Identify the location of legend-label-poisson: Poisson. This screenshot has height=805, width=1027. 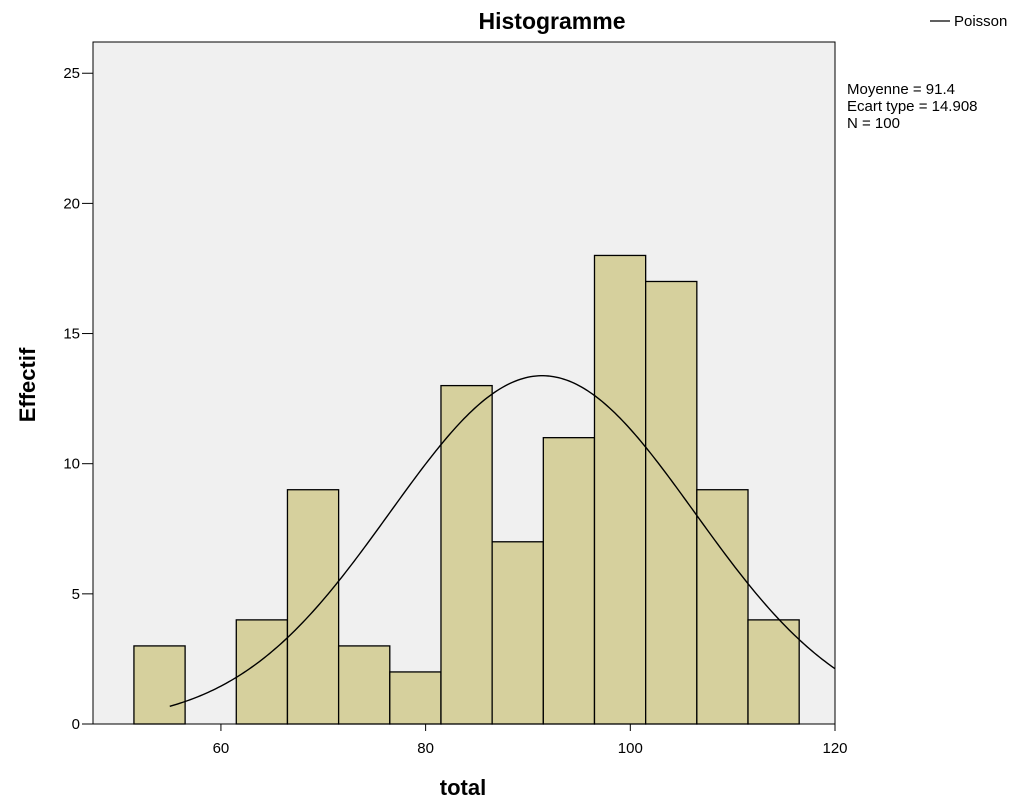
(980, 21).